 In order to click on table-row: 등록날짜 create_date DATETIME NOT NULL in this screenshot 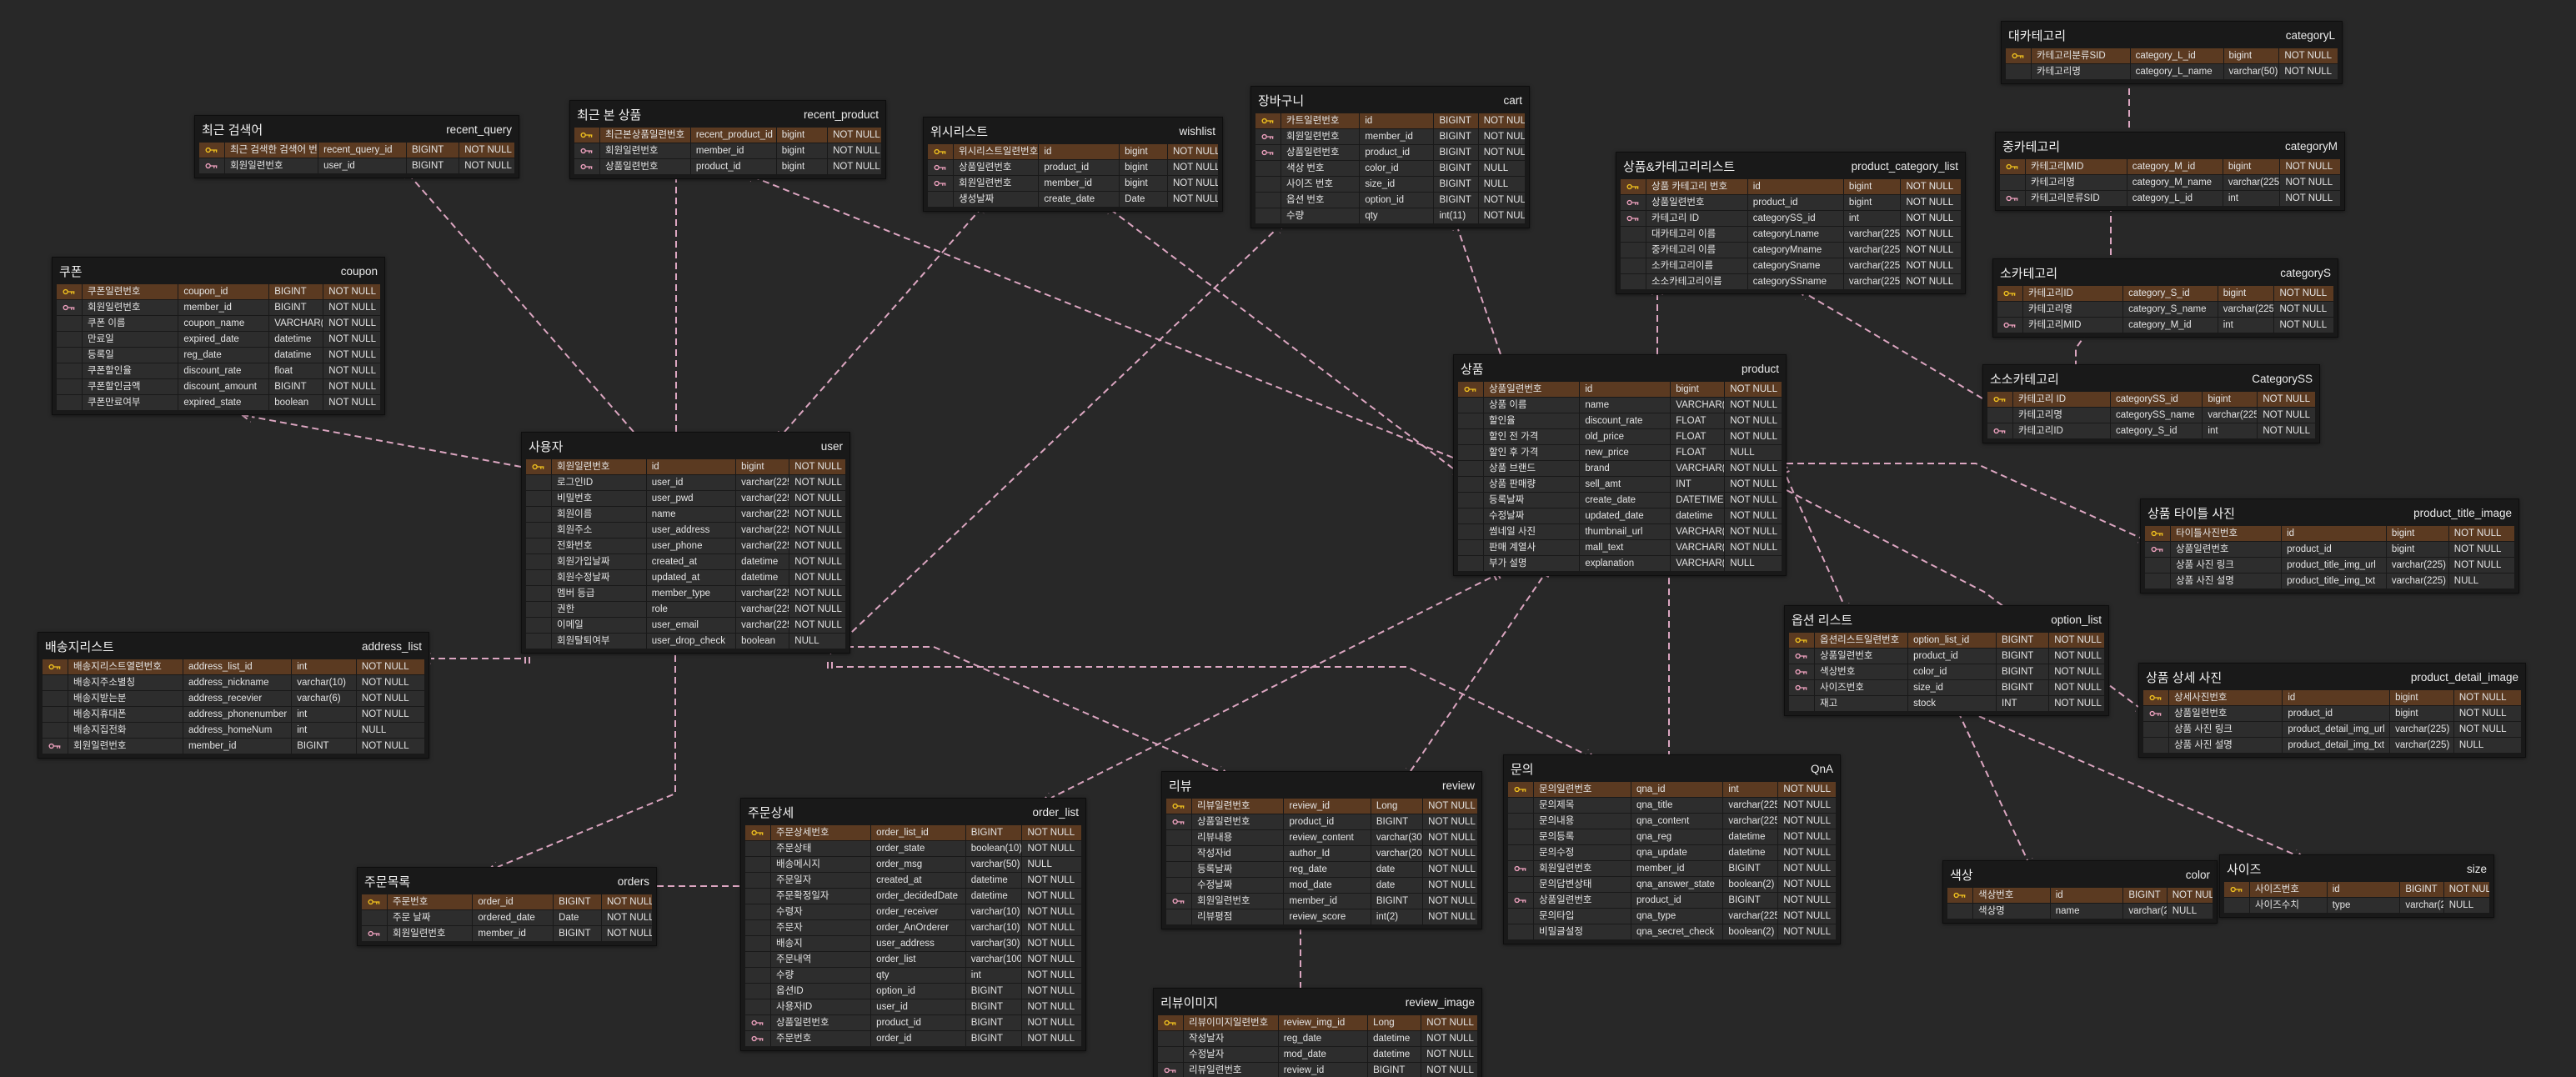, I will do `click(1620, 500)`.